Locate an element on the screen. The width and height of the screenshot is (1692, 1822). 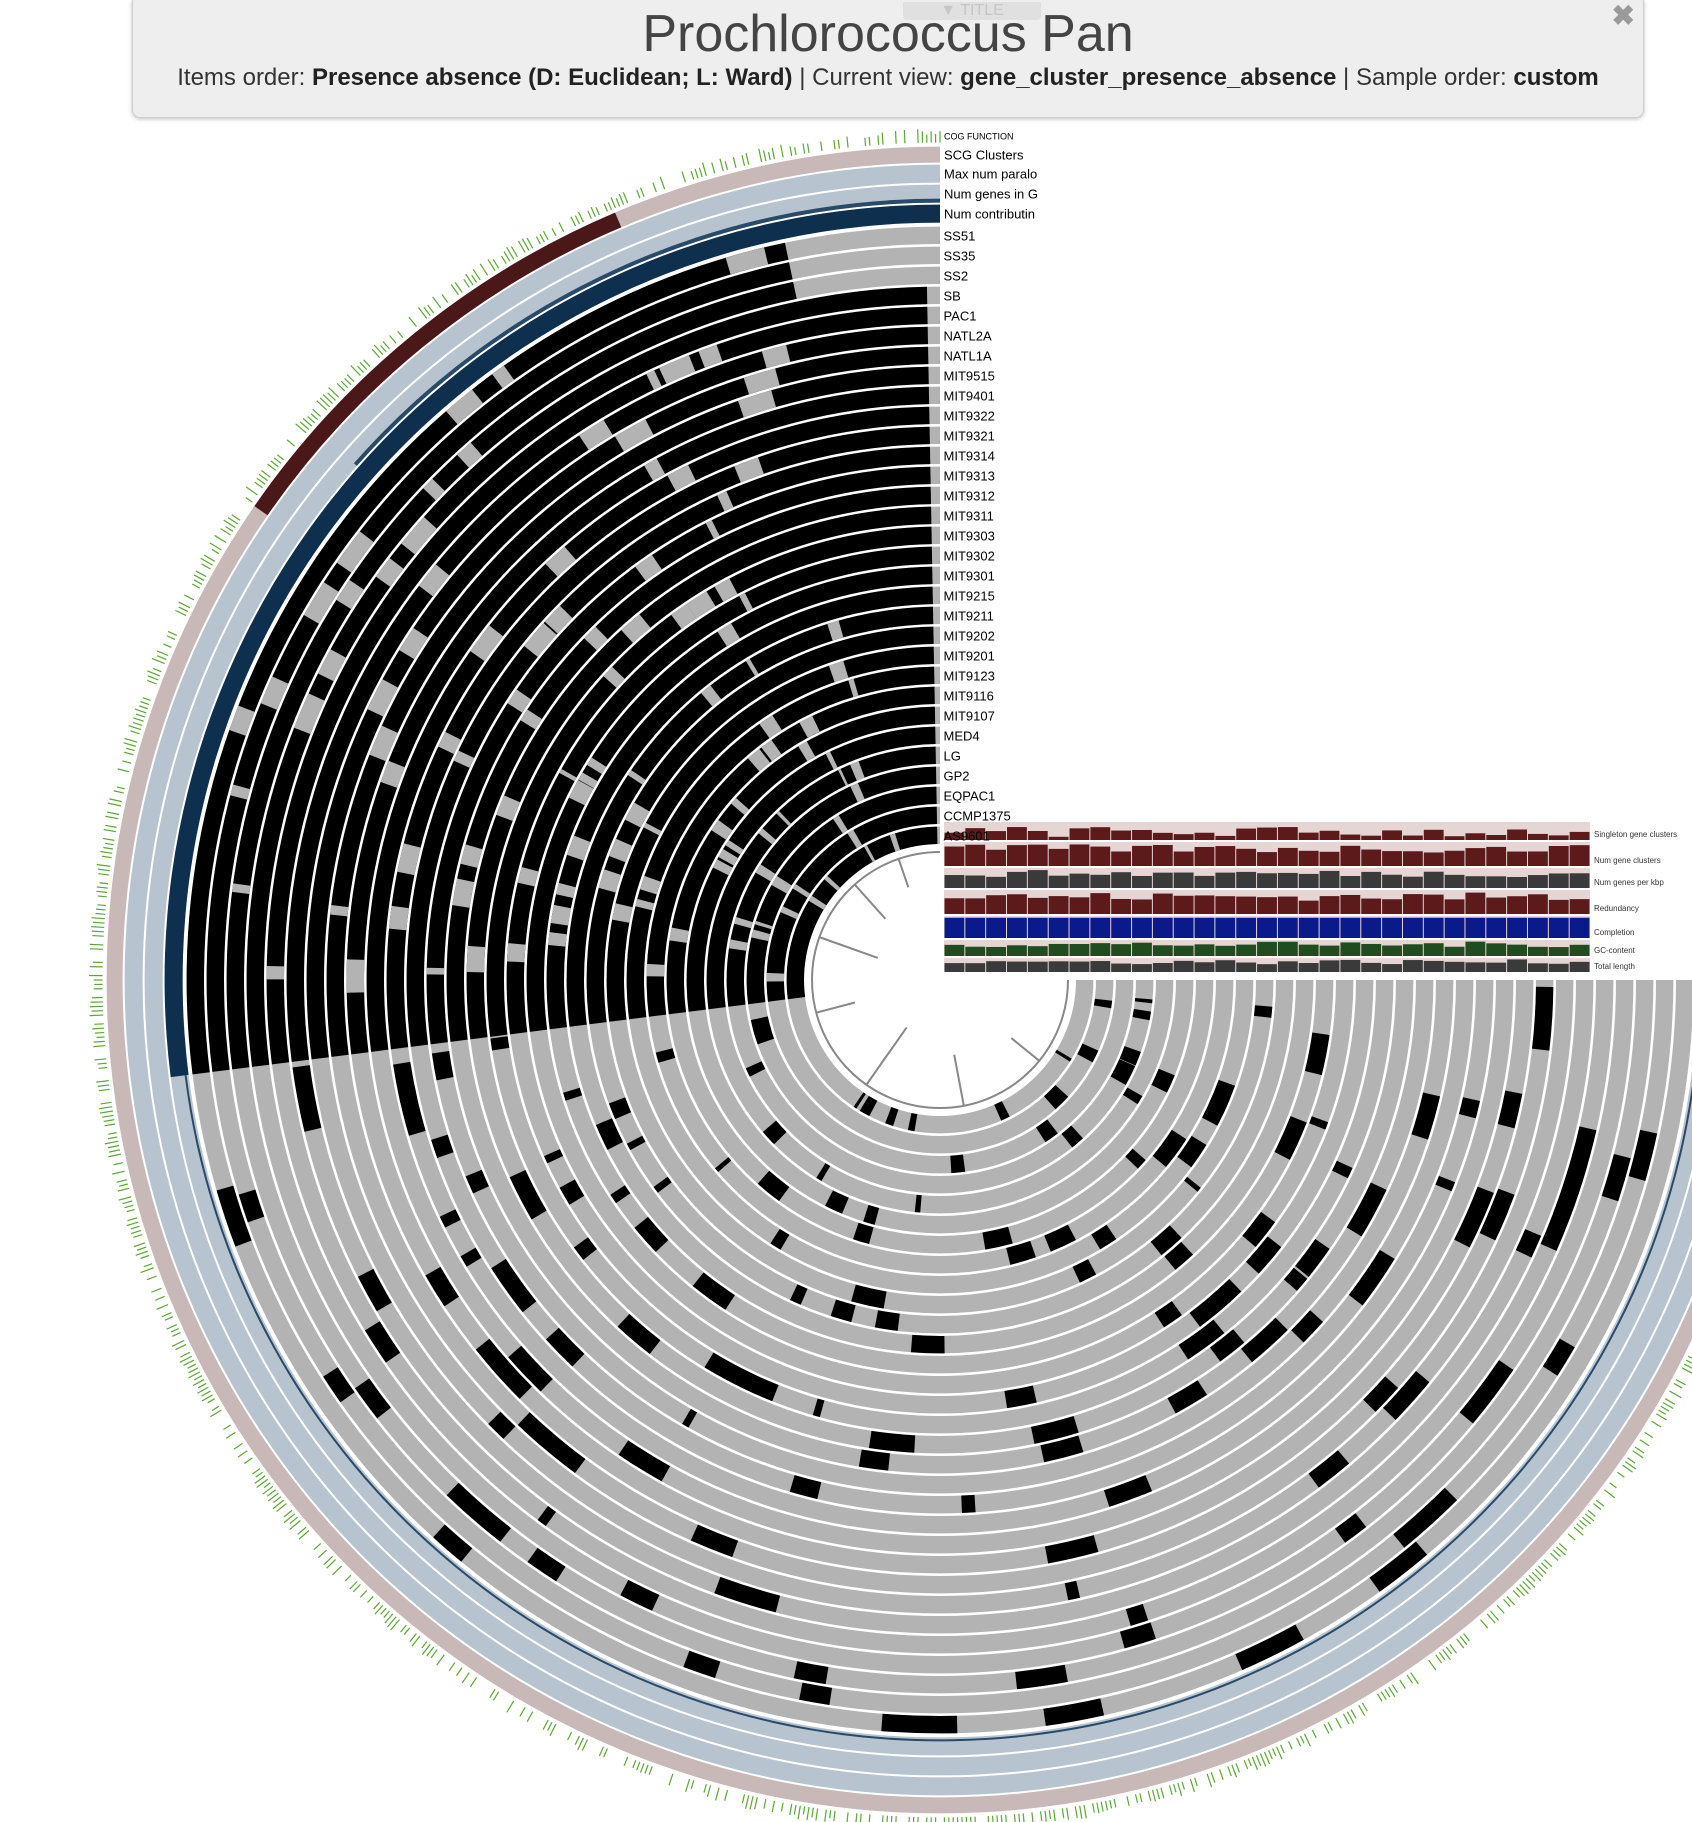
items-order-value: Presence absence (D: Euclidean; L: Ward) is located at coordinates (552, 77).